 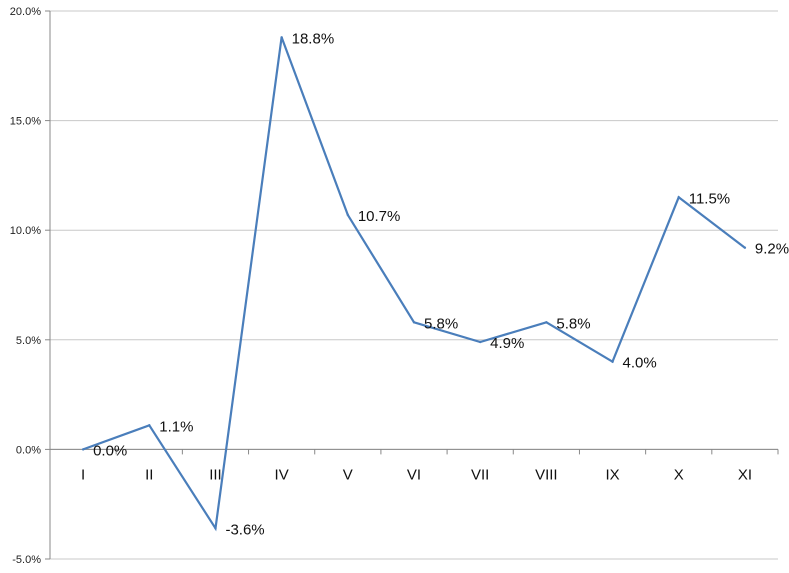 I want to click on x-tick-label: X, so click(x=679, y=474).